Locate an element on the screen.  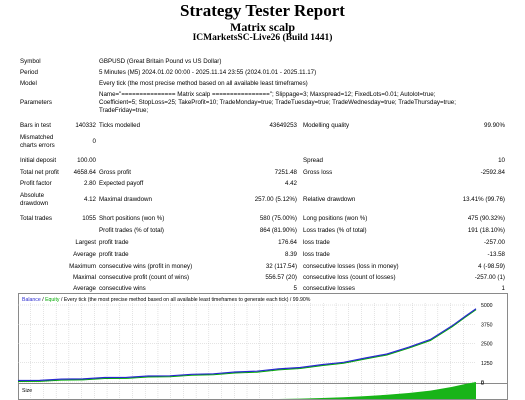
average-profit-value: 8.39 is located at coordinates (290, 254).